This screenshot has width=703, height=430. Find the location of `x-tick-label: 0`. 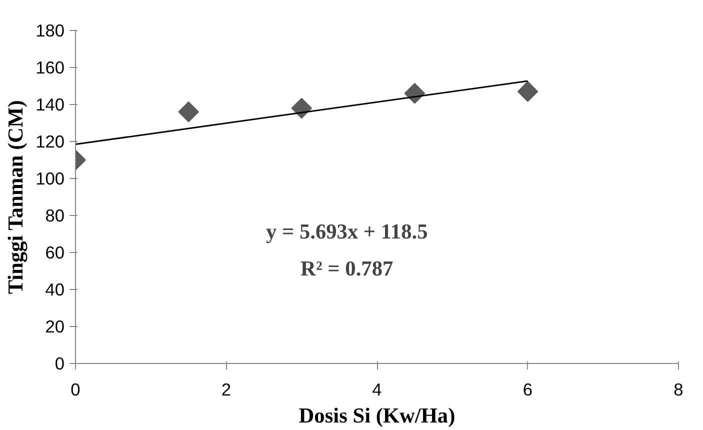

x-tick-label: 0 is located at coordinates (75, 390).